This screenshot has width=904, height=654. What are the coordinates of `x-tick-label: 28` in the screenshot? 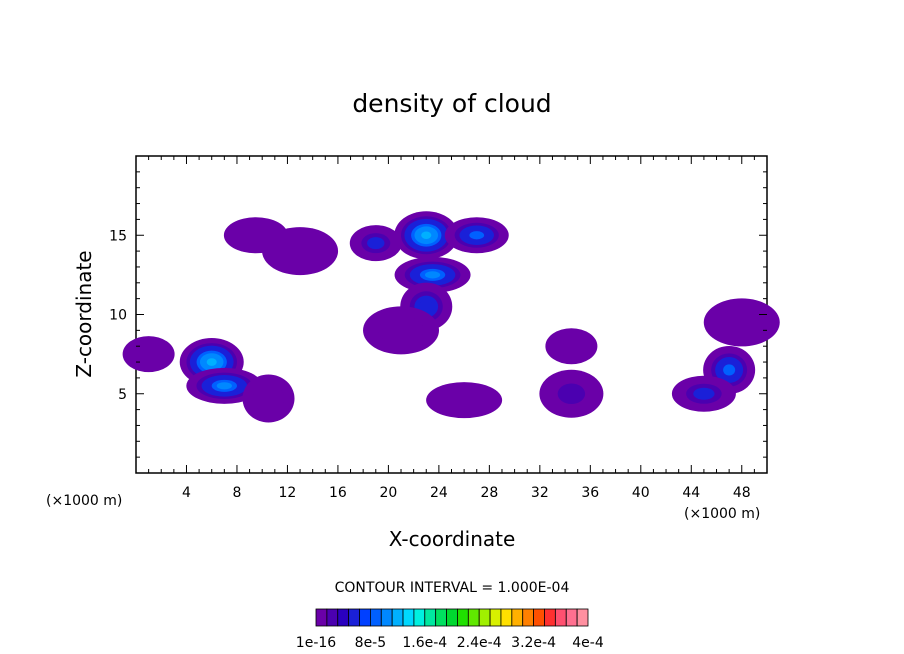 It's located at (489, 493).